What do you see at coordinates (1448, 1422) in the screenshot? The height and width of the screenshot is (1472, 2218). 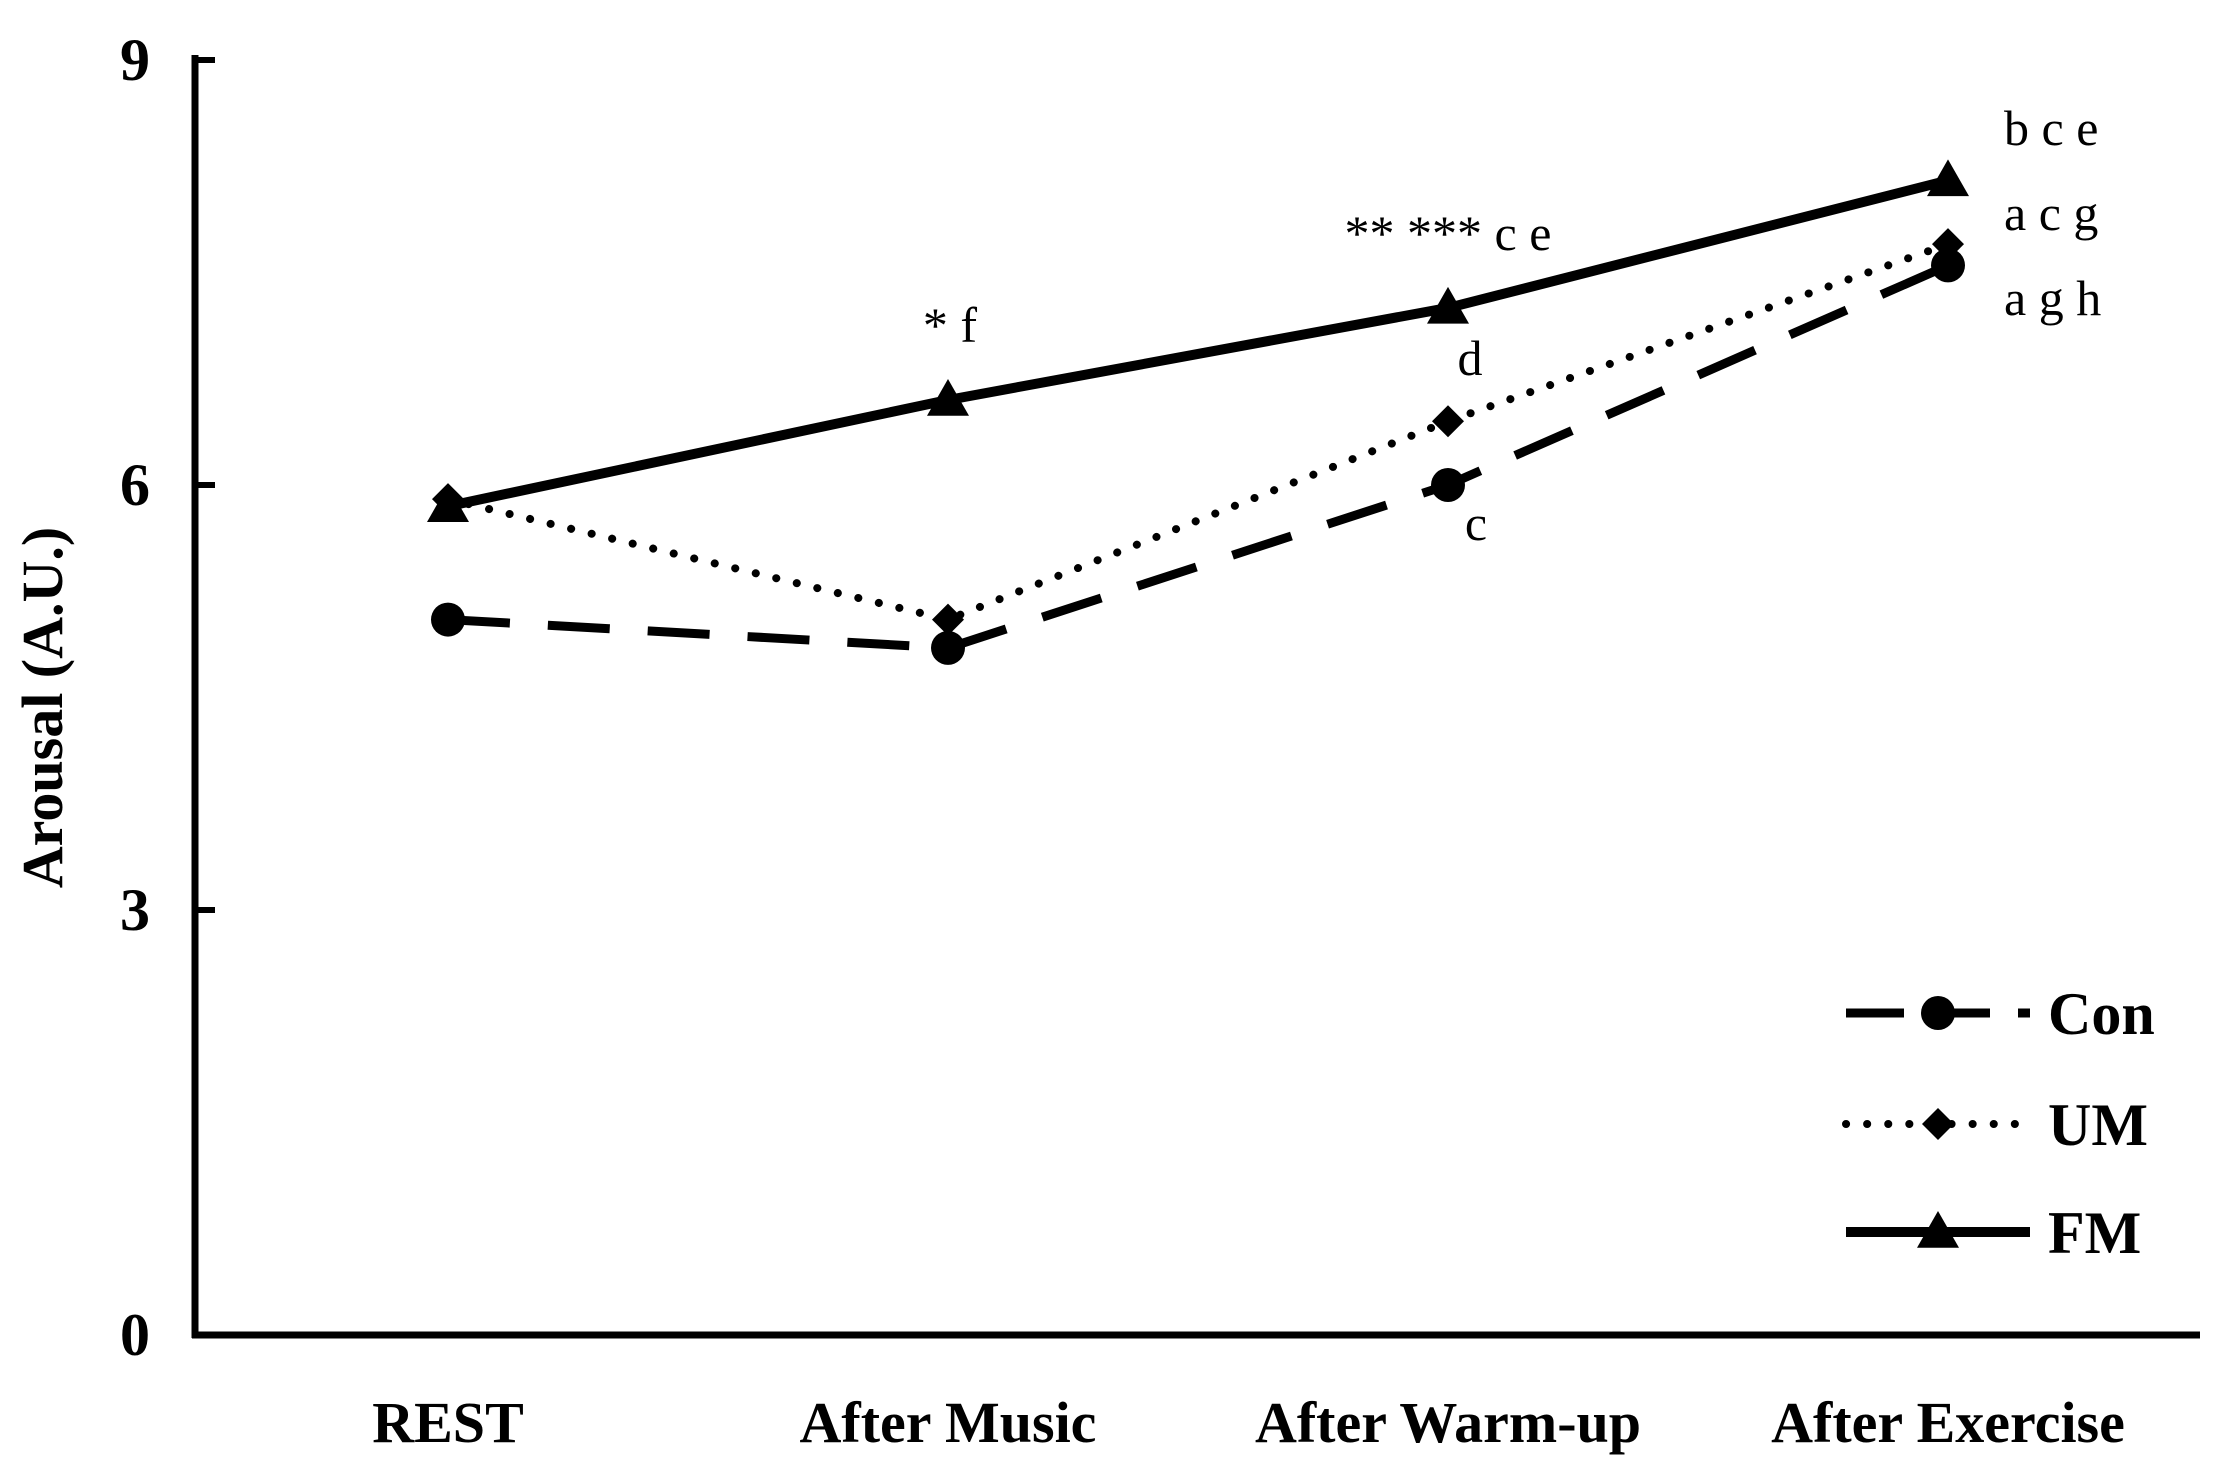 I see `x-tick-label: After Warm-up` at bounding box center [1448, 1422].